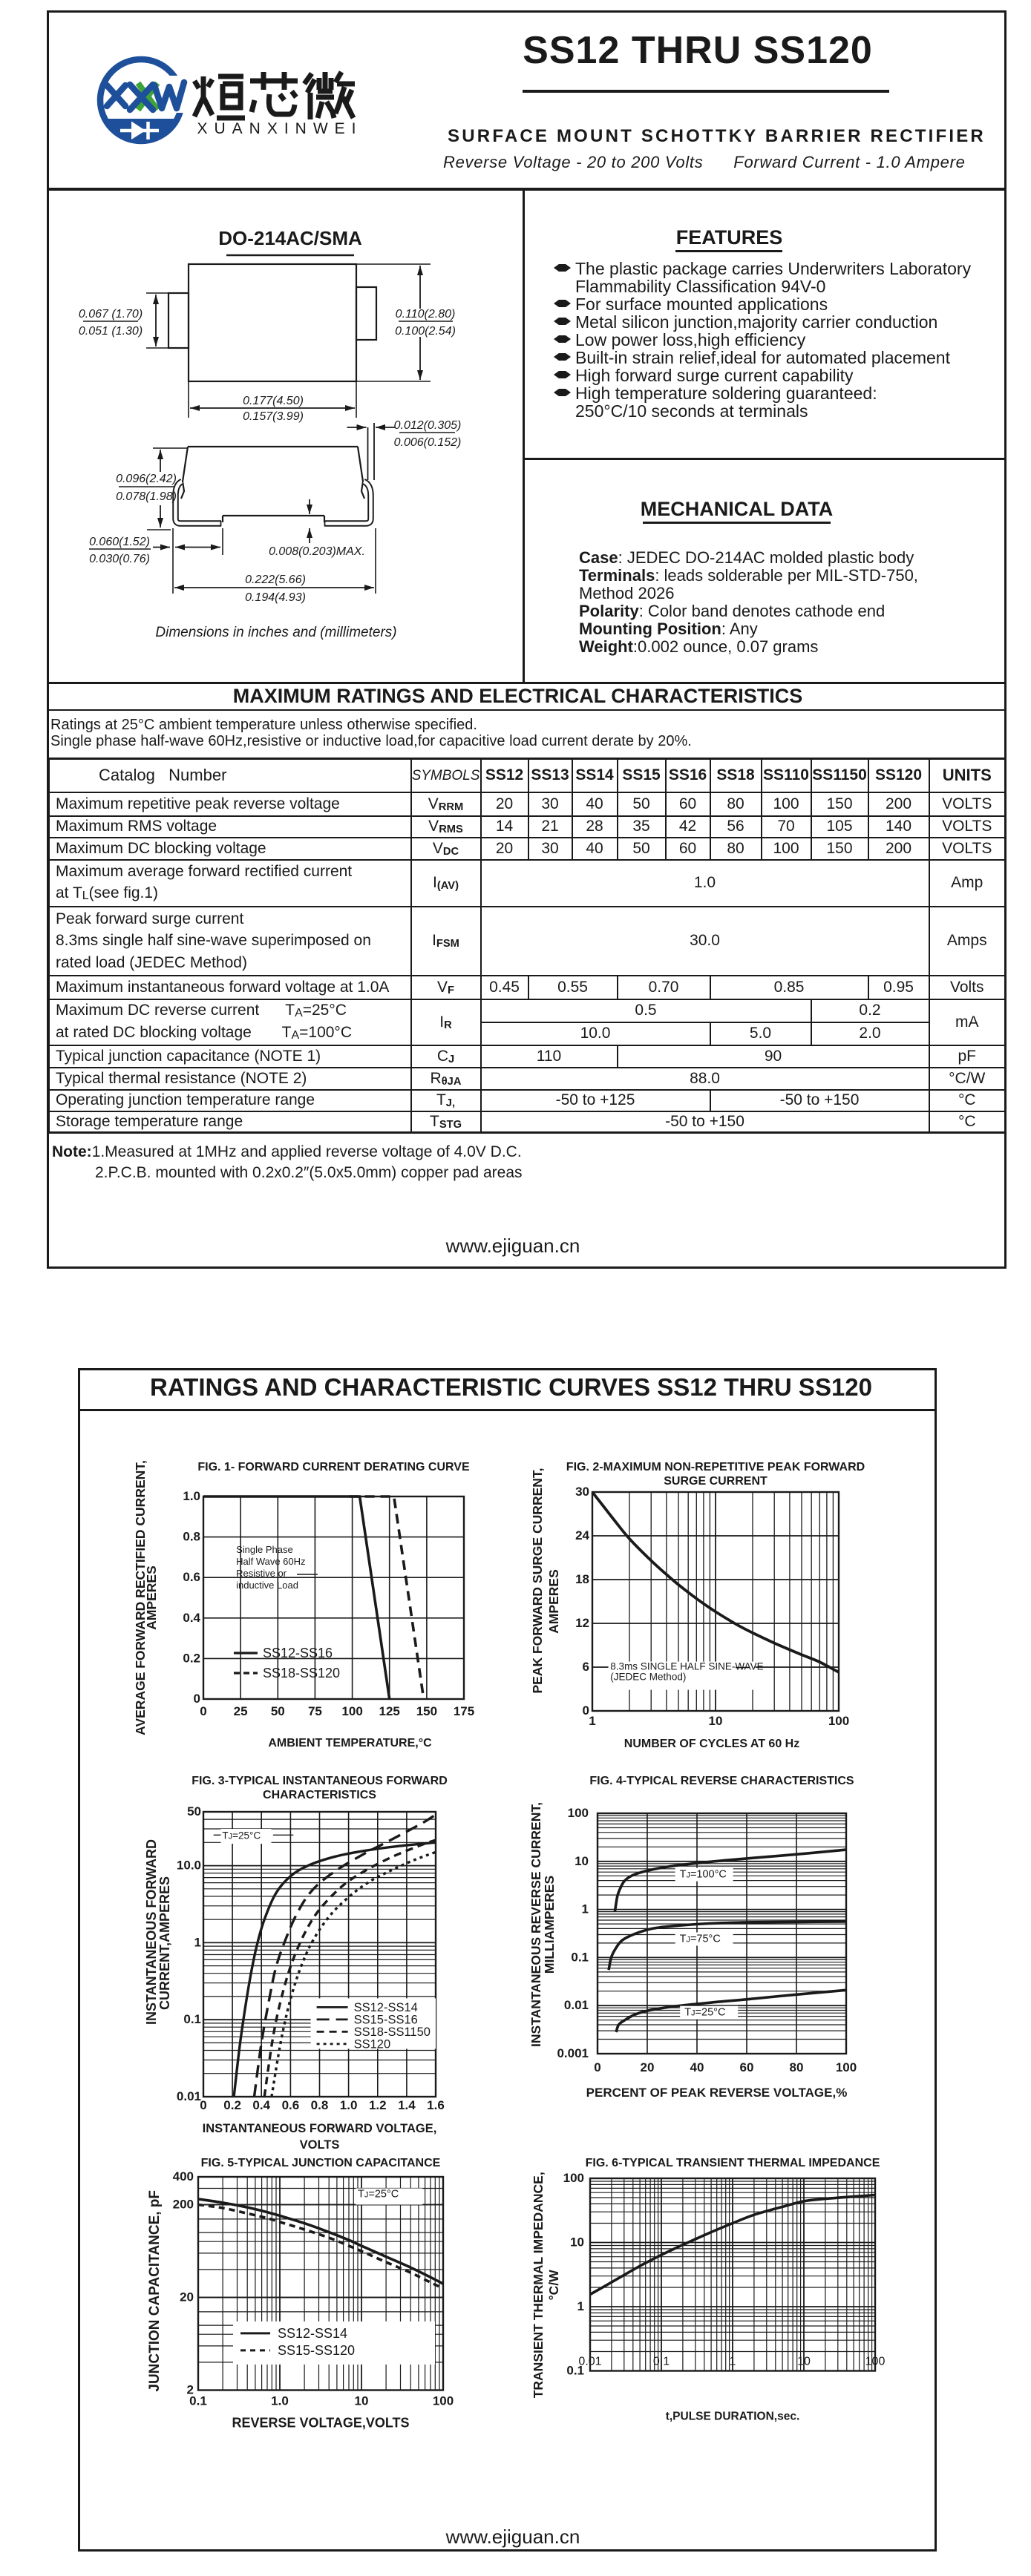 The image size is (1031, 2576). What do you see at coordinates (549, 1925) in the screenshot?
I see `svg-text: MILLIAMPERES` at bounding box center [549, 1925].